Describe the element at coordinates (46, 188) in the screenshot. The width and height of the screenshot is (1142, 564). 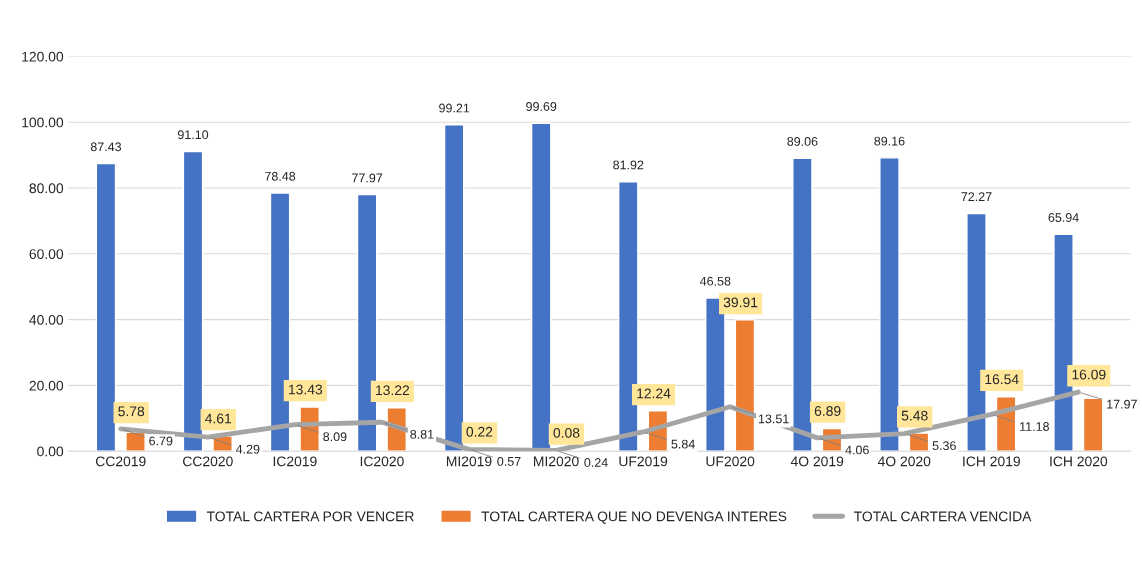
I see `y-tick-label: 80.00` at that location.